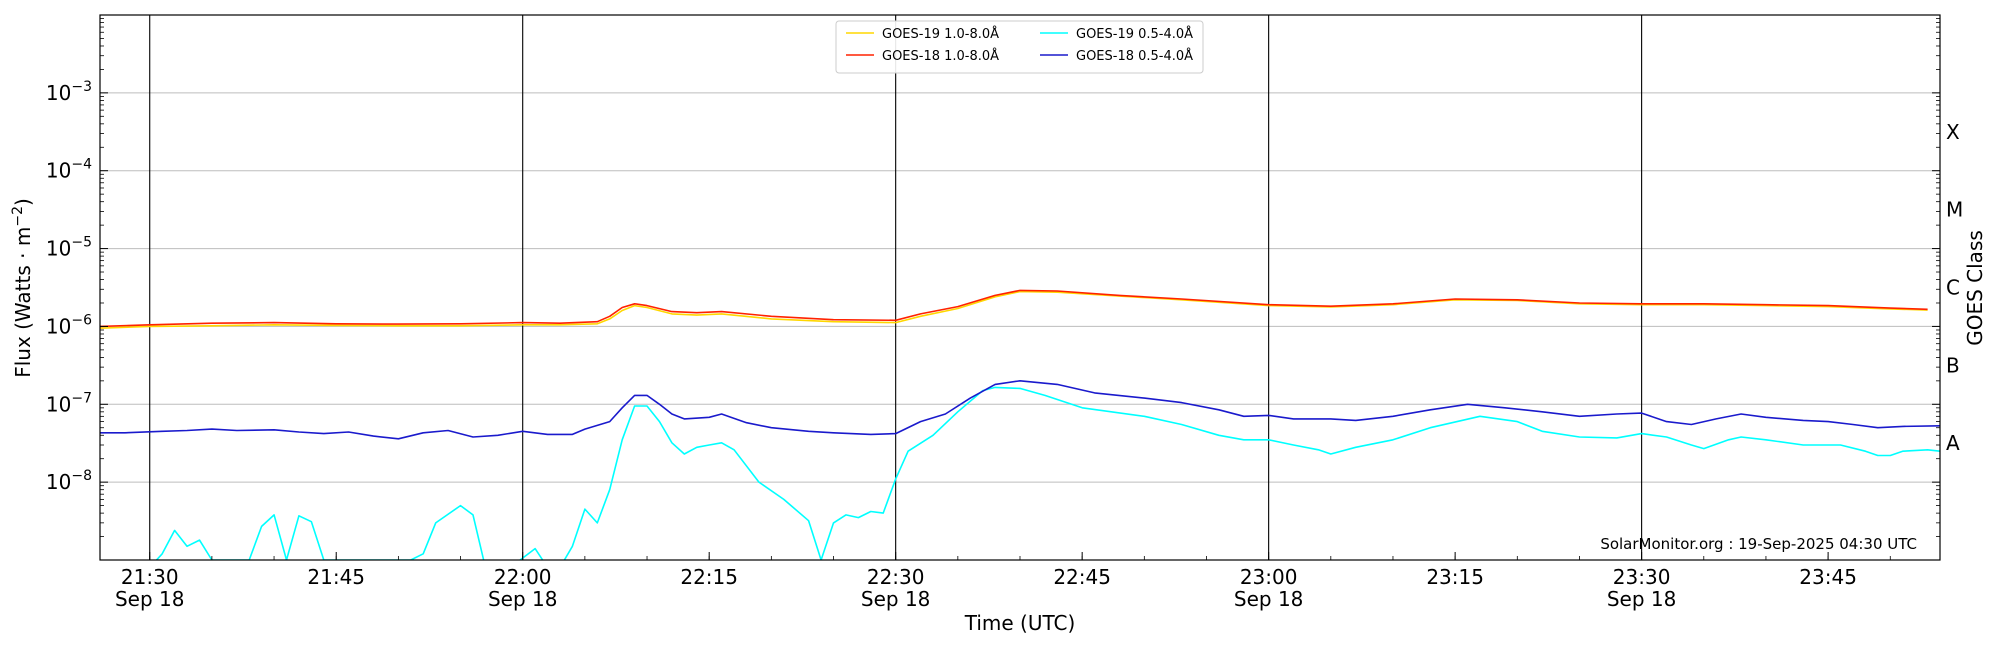  I want to click on y-tick-label: 10⁻⁸, so click(69, 481).